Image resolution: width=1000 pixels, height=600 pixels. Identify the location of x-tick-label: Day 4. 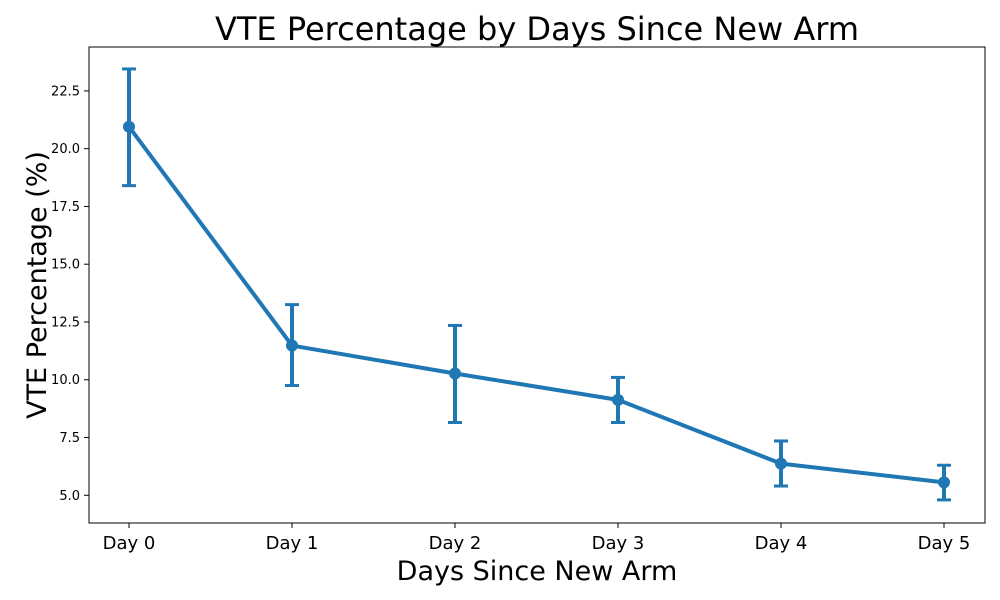
(781, 543).